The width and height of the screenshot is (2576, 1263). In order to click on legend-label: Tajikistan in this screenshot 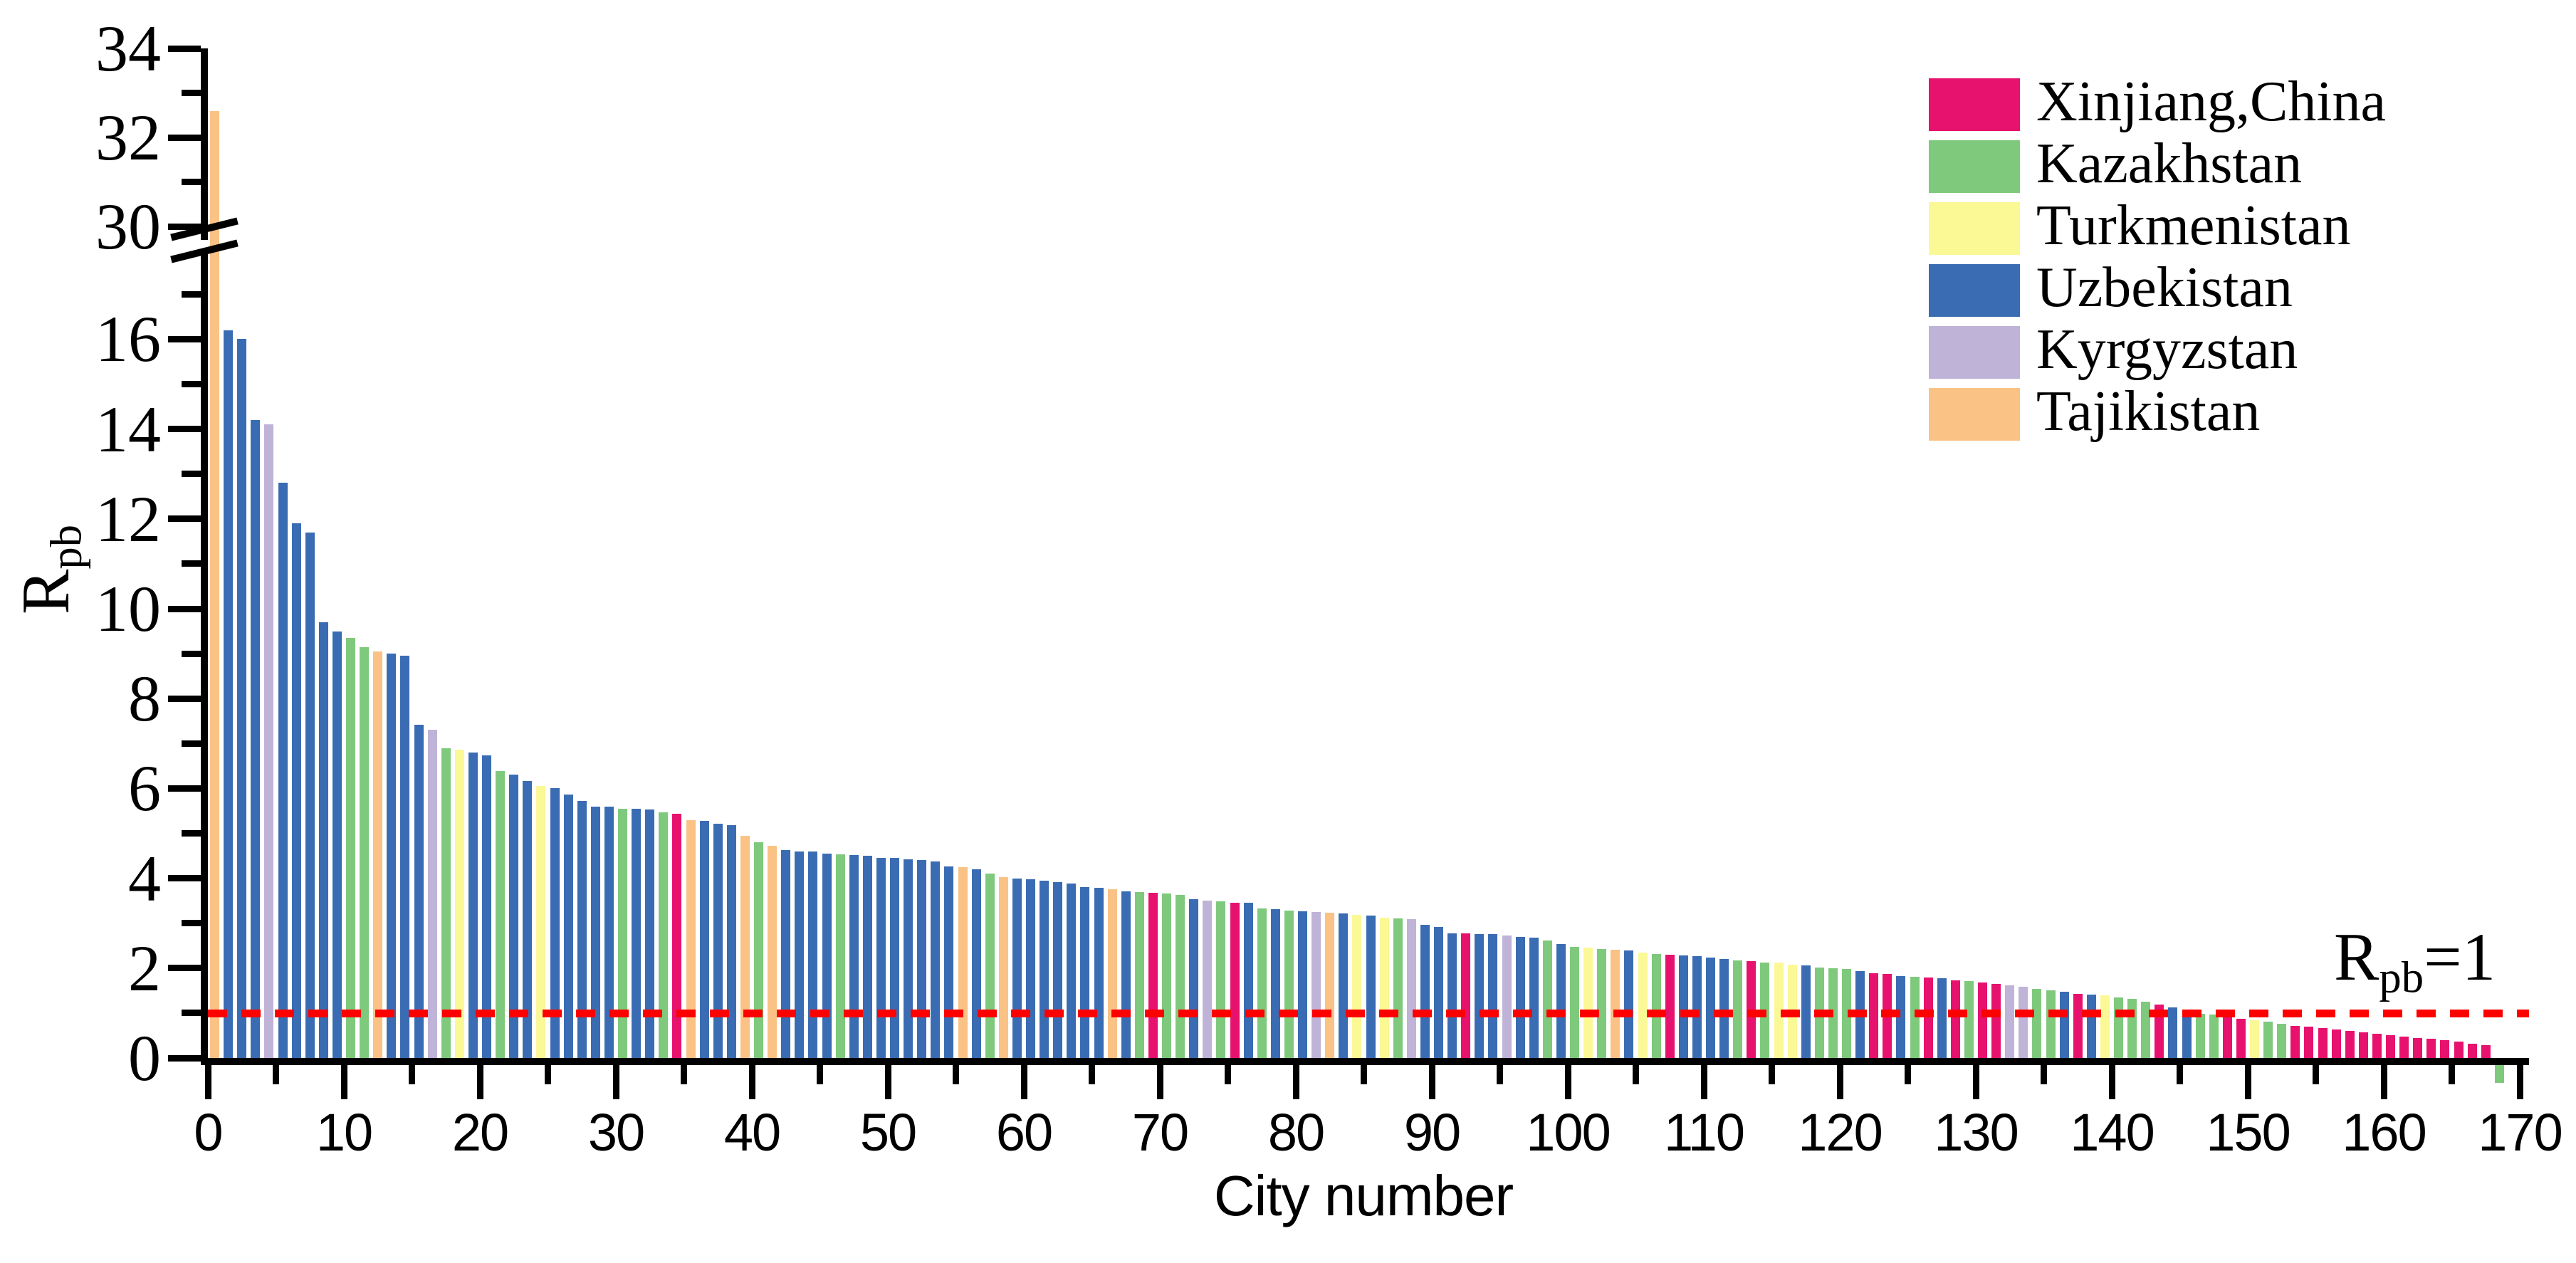, I will do `click(2148, 411)`.